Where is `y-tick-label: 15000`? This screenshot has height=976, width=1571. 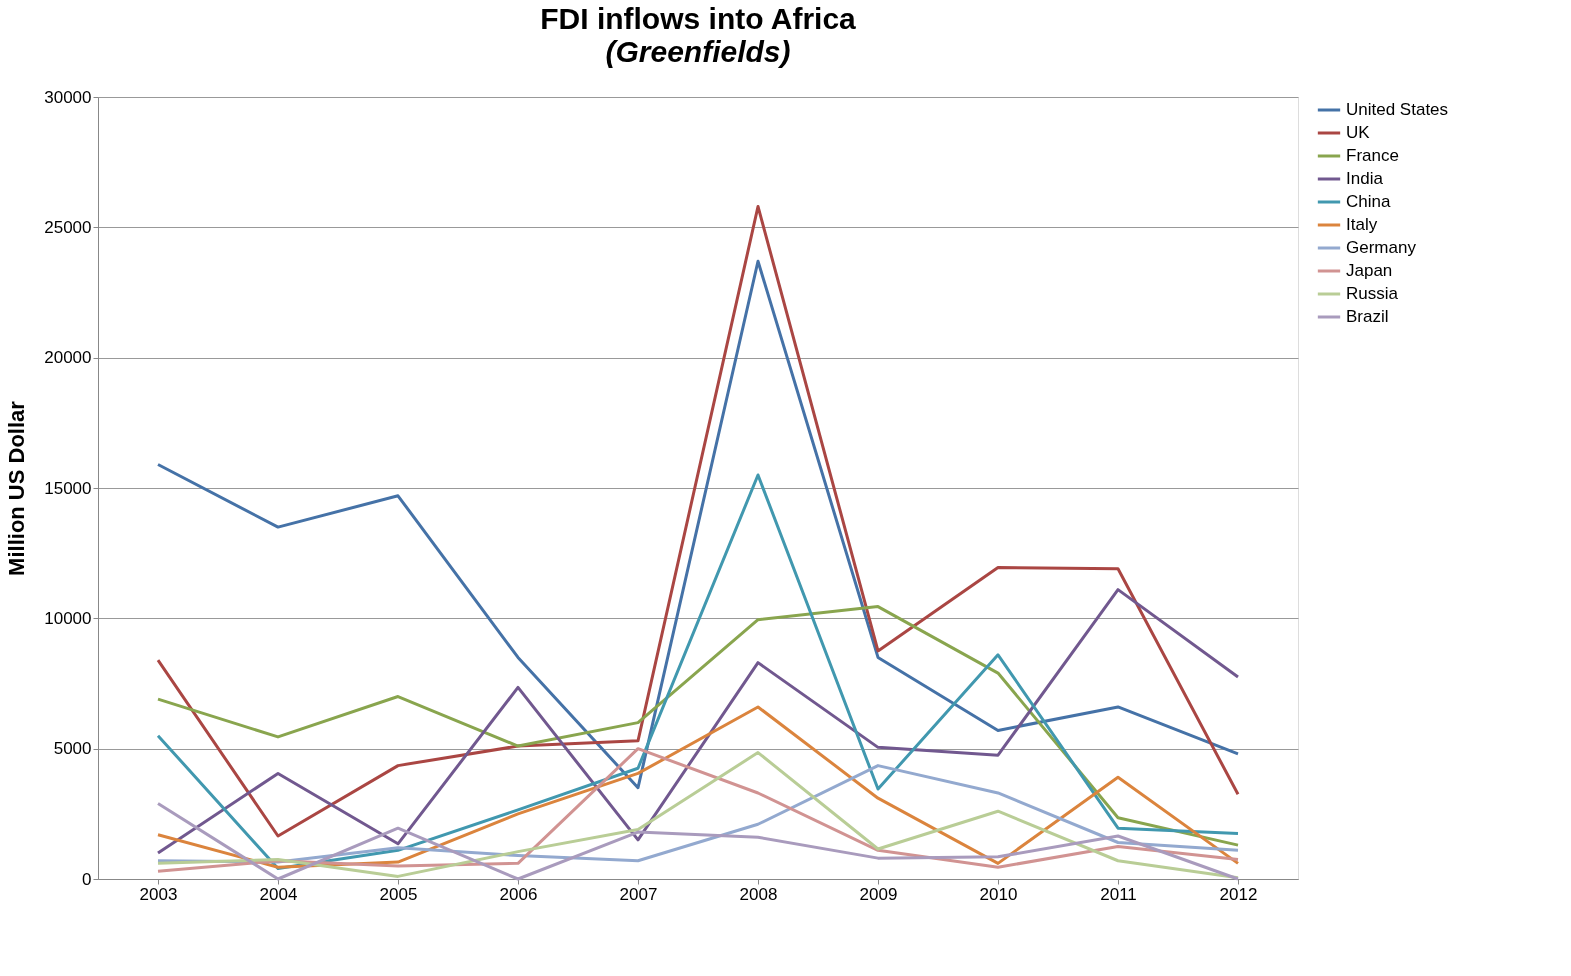
y-tick-label: 15000 is located at coordinates (68, 488).